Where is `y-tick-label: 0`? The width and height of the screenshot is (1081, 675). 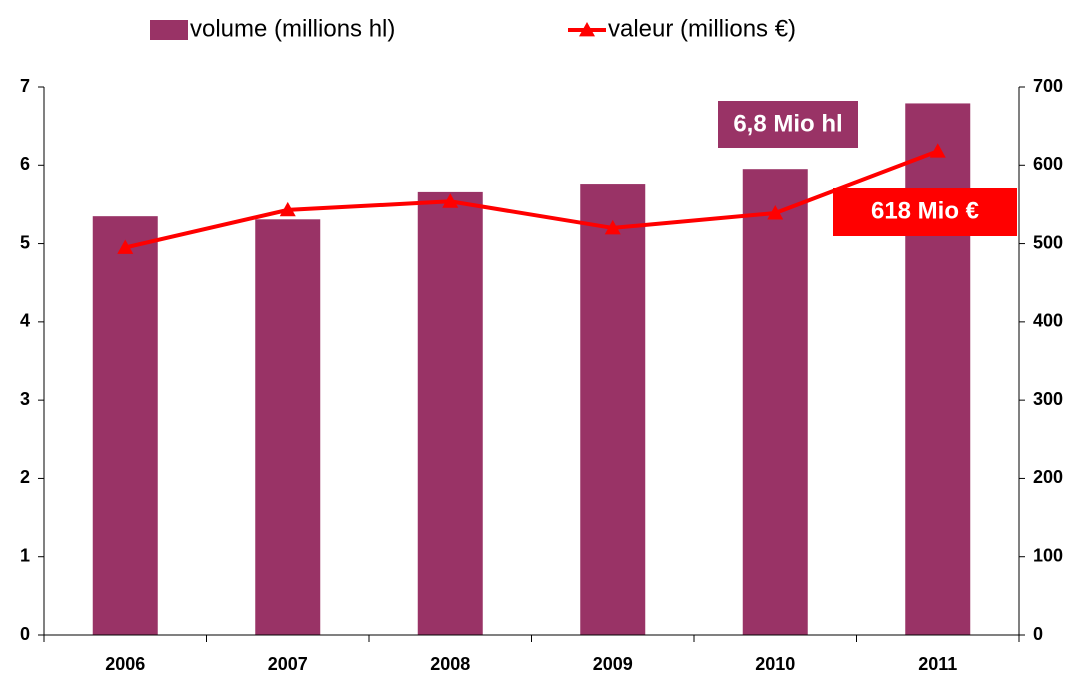 y-tick-label: 0 is located at coordinates (25, 634).